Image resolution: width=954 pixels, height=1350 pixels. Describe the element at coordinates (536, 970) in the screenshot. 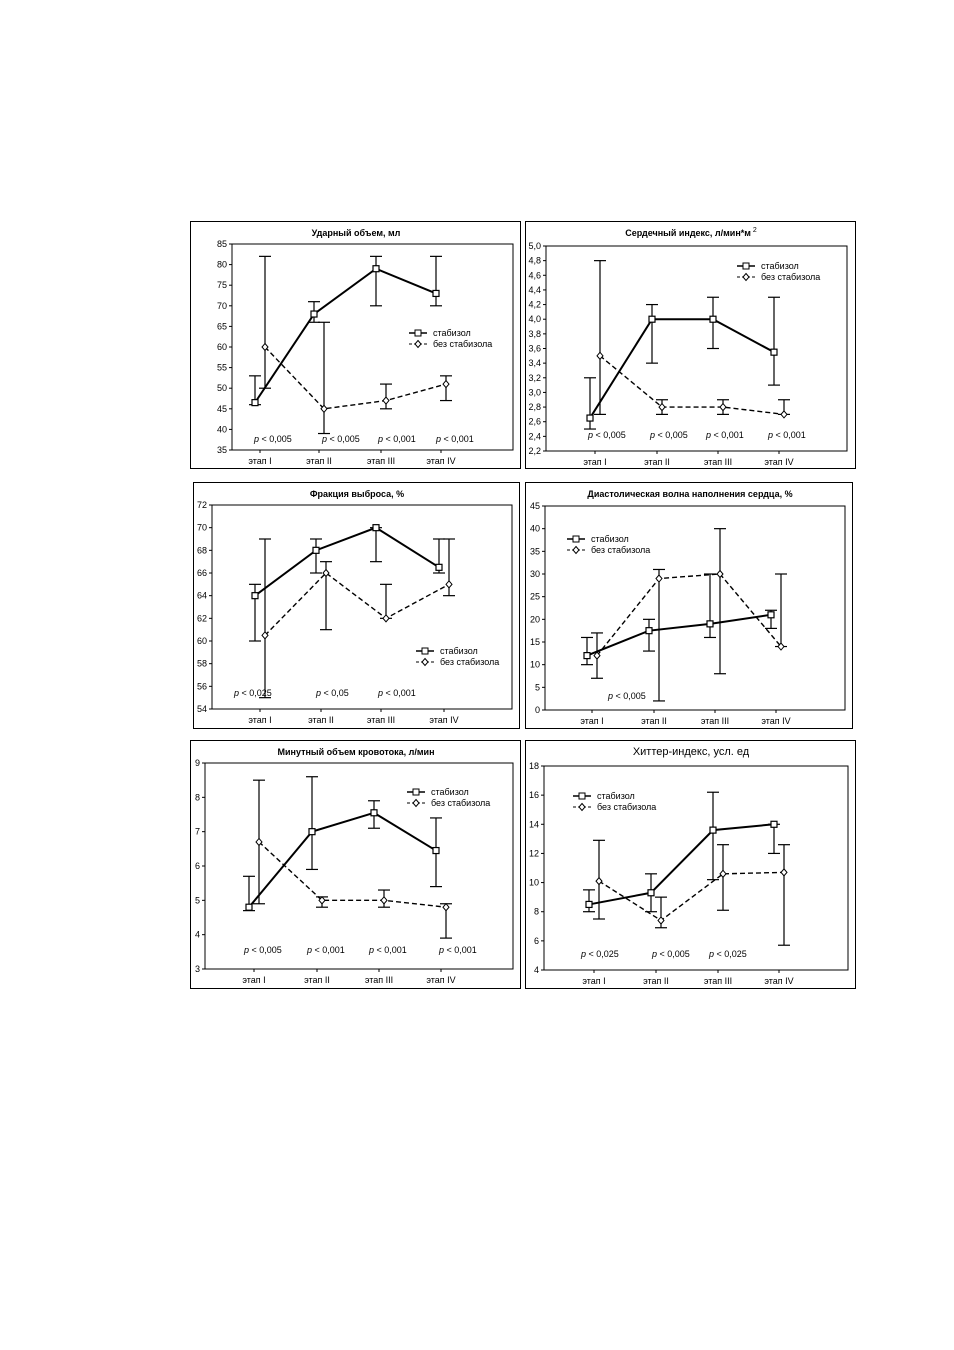

I see `y-tick-label: 4` at that location.